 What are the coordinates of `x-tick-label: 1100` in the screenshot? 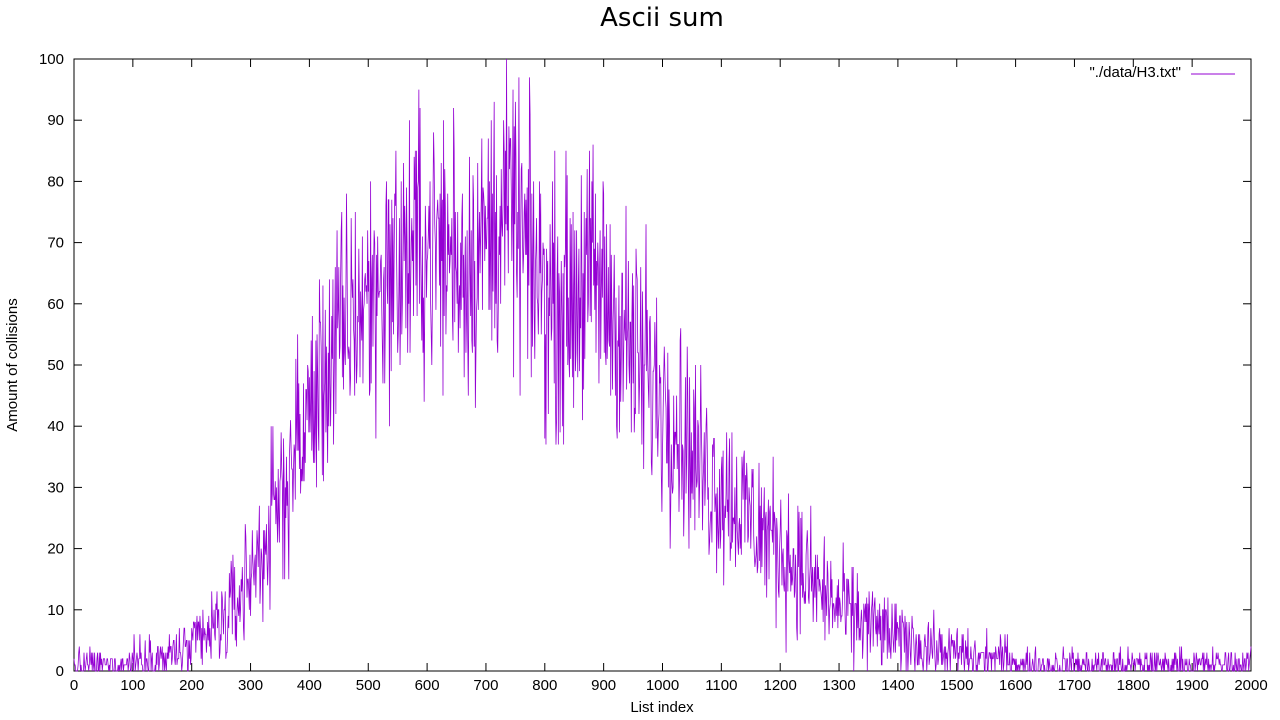 It's located at (721, 685).